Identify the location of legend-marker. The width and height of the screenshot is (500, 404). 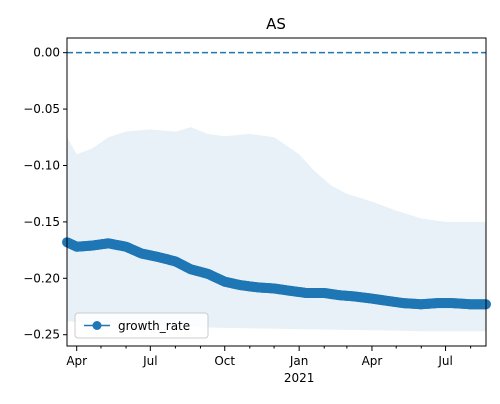
(97, 325).